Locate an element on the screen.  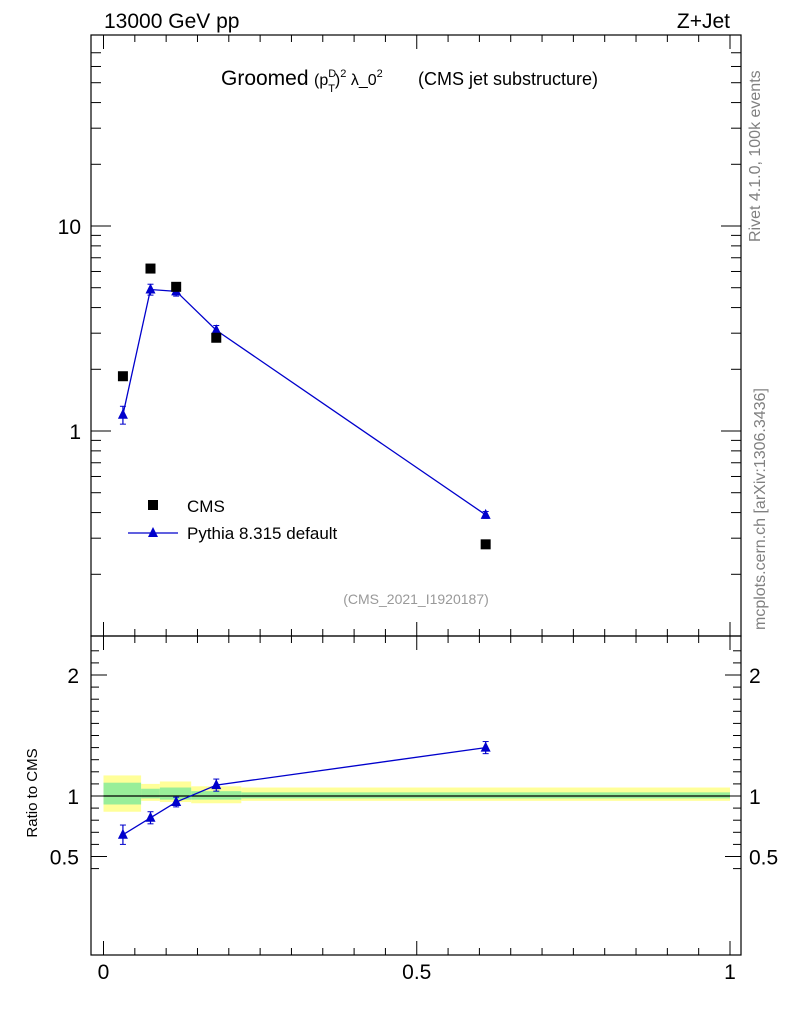
main-y-tick-label-10: 10 is located at coordinates (69, 227).